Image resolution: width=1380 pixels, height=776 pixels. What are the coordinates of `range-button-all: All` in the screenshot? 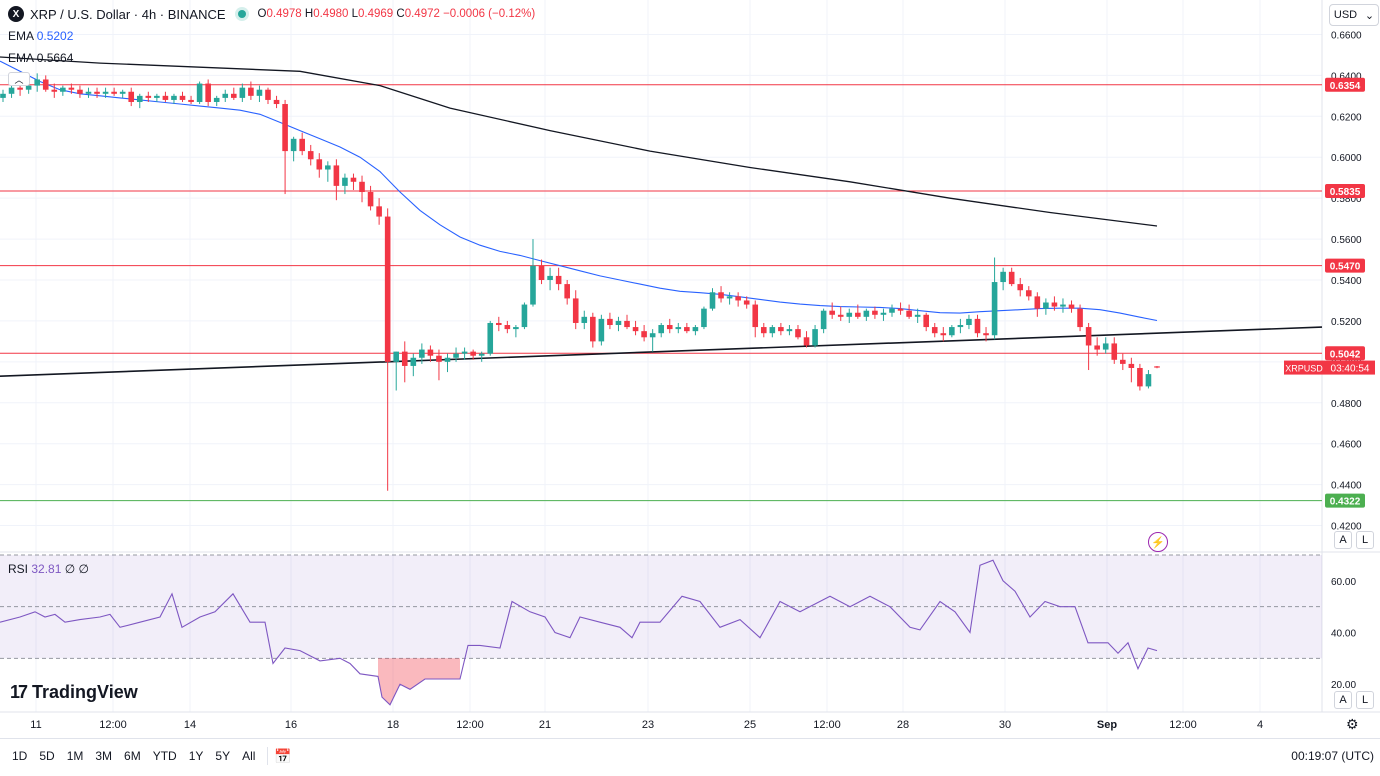 It's located at (249, 756).